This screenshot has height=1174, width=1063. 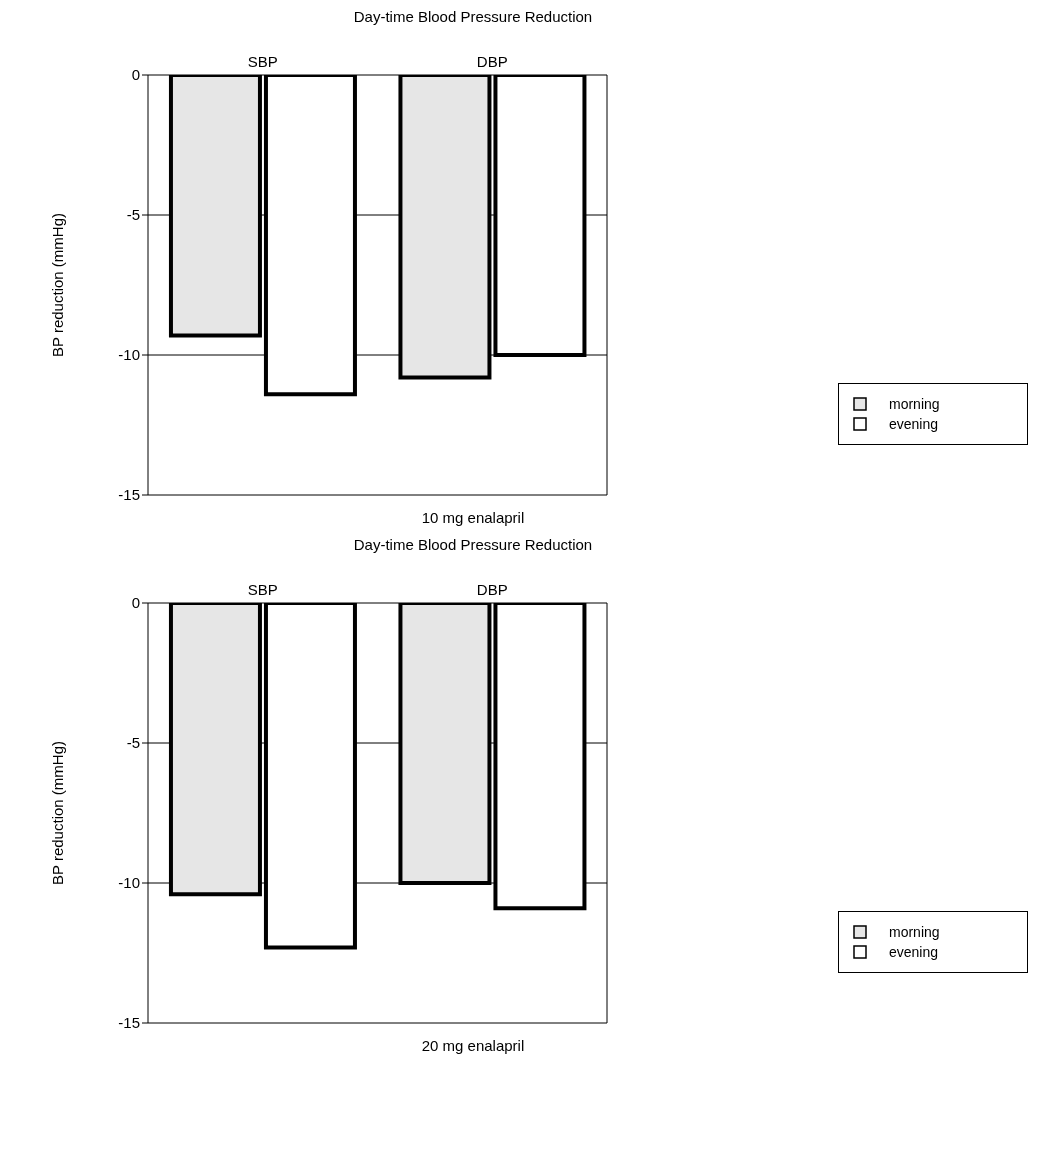 I want to click on x-axis-title: 20 mg enalapril, so click(x=473, y=1045).